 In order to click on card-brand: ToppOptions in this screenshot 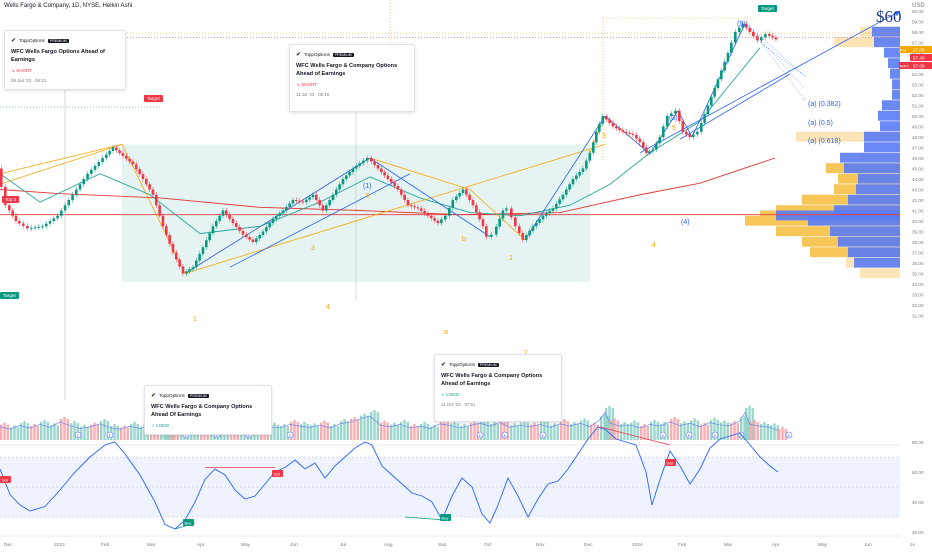, I will do `click(32, 40)`.